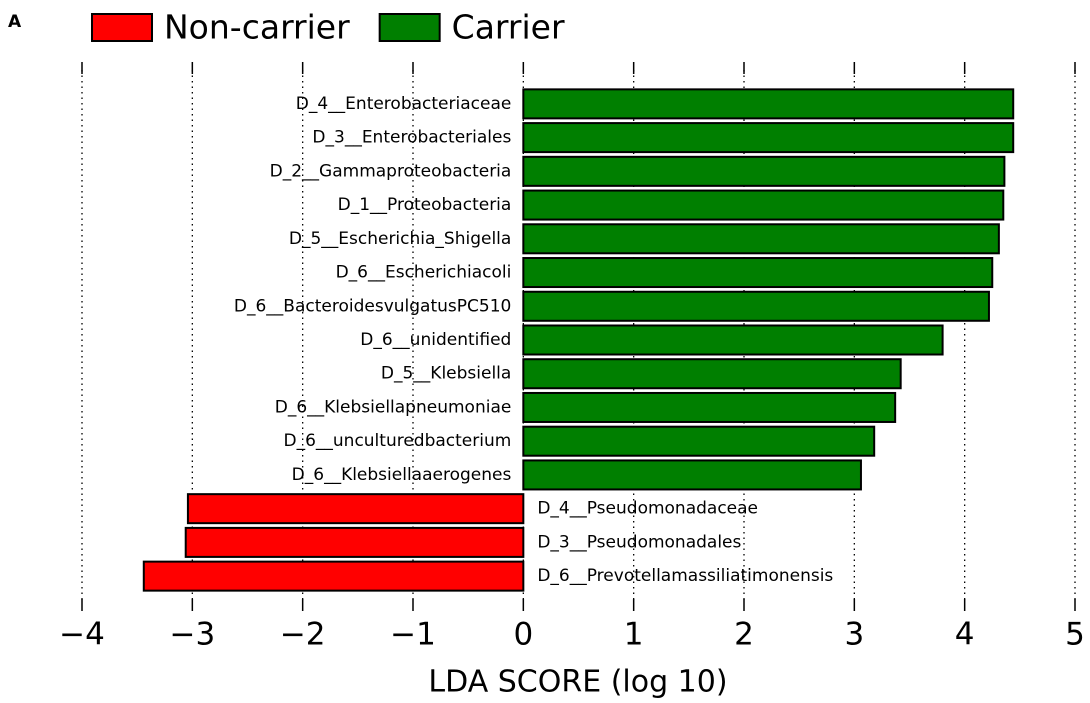  Describe the element at coordinates (192, 635) in the screenshot. I see `x-tick-label: −3` at that location.